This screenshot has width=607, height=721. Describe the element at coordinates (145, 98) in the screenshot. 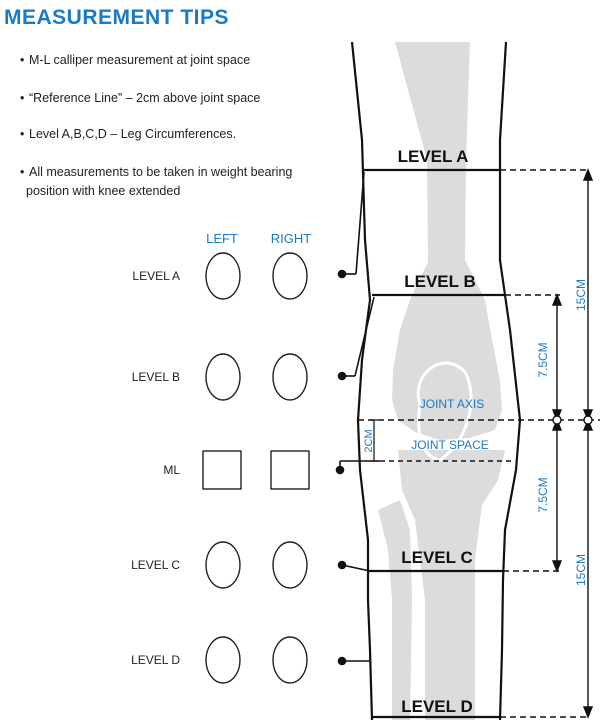

I see `tip-text: “Reference Line” – 2cm above joint space` at that location.